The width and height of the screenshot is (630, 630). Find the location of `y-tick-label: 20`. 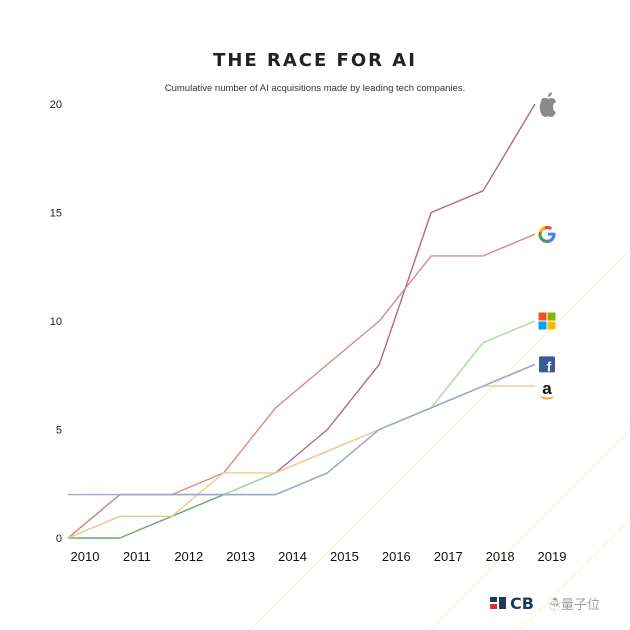

y-tick-label: 20 is located at coordinates (56, 105).